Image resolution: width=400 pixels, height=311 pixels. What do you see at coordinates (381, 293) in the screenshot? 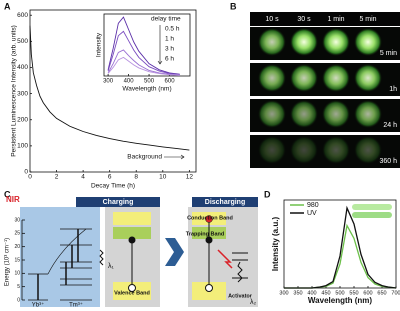
I see `x-tick-label: 650` at bounding box center [381, 293].